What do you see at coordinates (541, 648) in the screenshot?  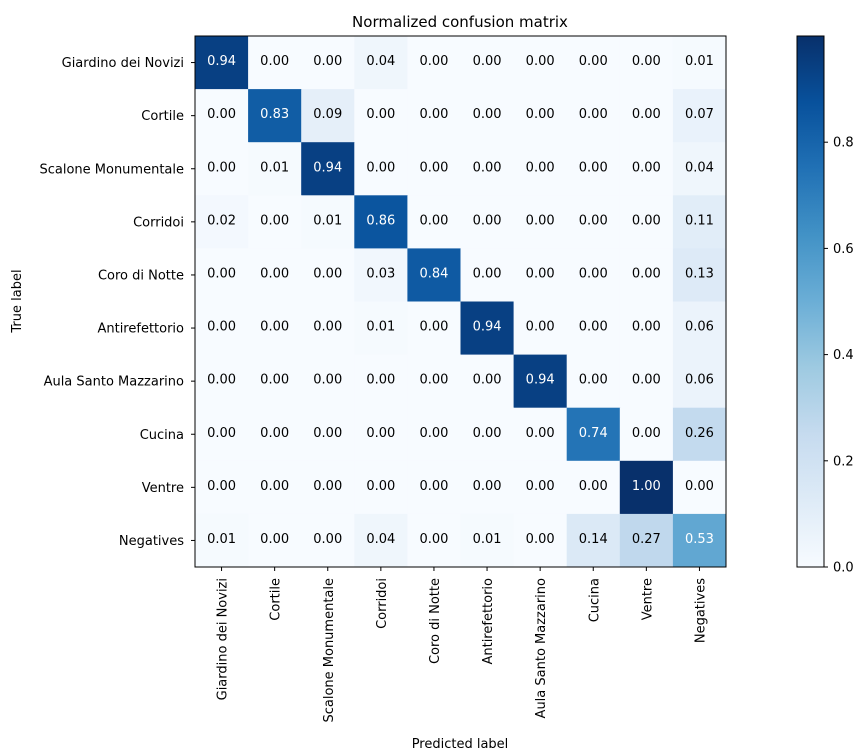 I see `x-tick-label: Aula Santo Mazzarino` at bounding box center [541, 648].